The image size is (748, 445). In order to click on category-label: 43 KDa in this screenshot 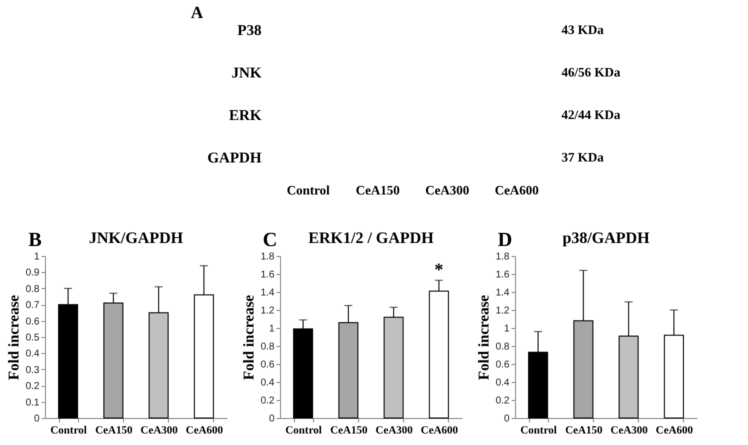, I will do `click(583, 29)`.